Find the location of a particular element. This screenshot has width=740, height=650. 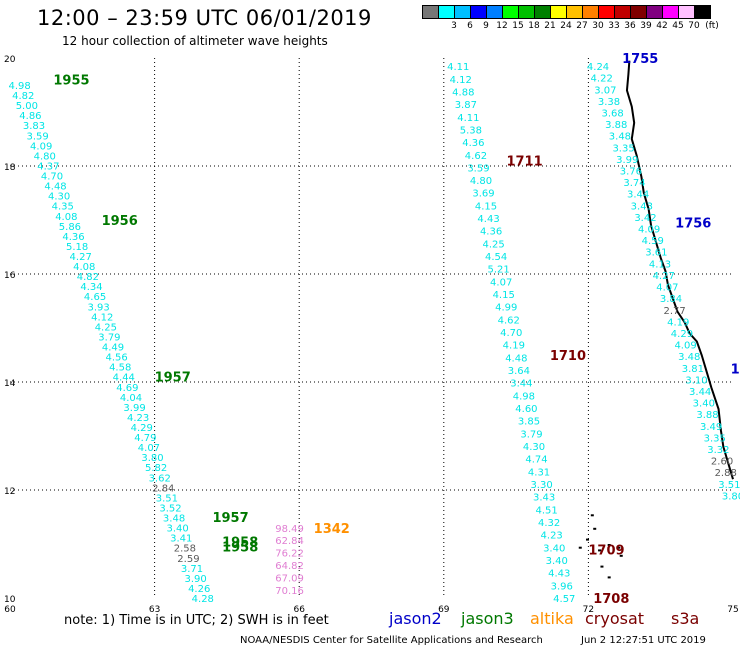

legend-label: 39 is located at coordinates (646, 26).